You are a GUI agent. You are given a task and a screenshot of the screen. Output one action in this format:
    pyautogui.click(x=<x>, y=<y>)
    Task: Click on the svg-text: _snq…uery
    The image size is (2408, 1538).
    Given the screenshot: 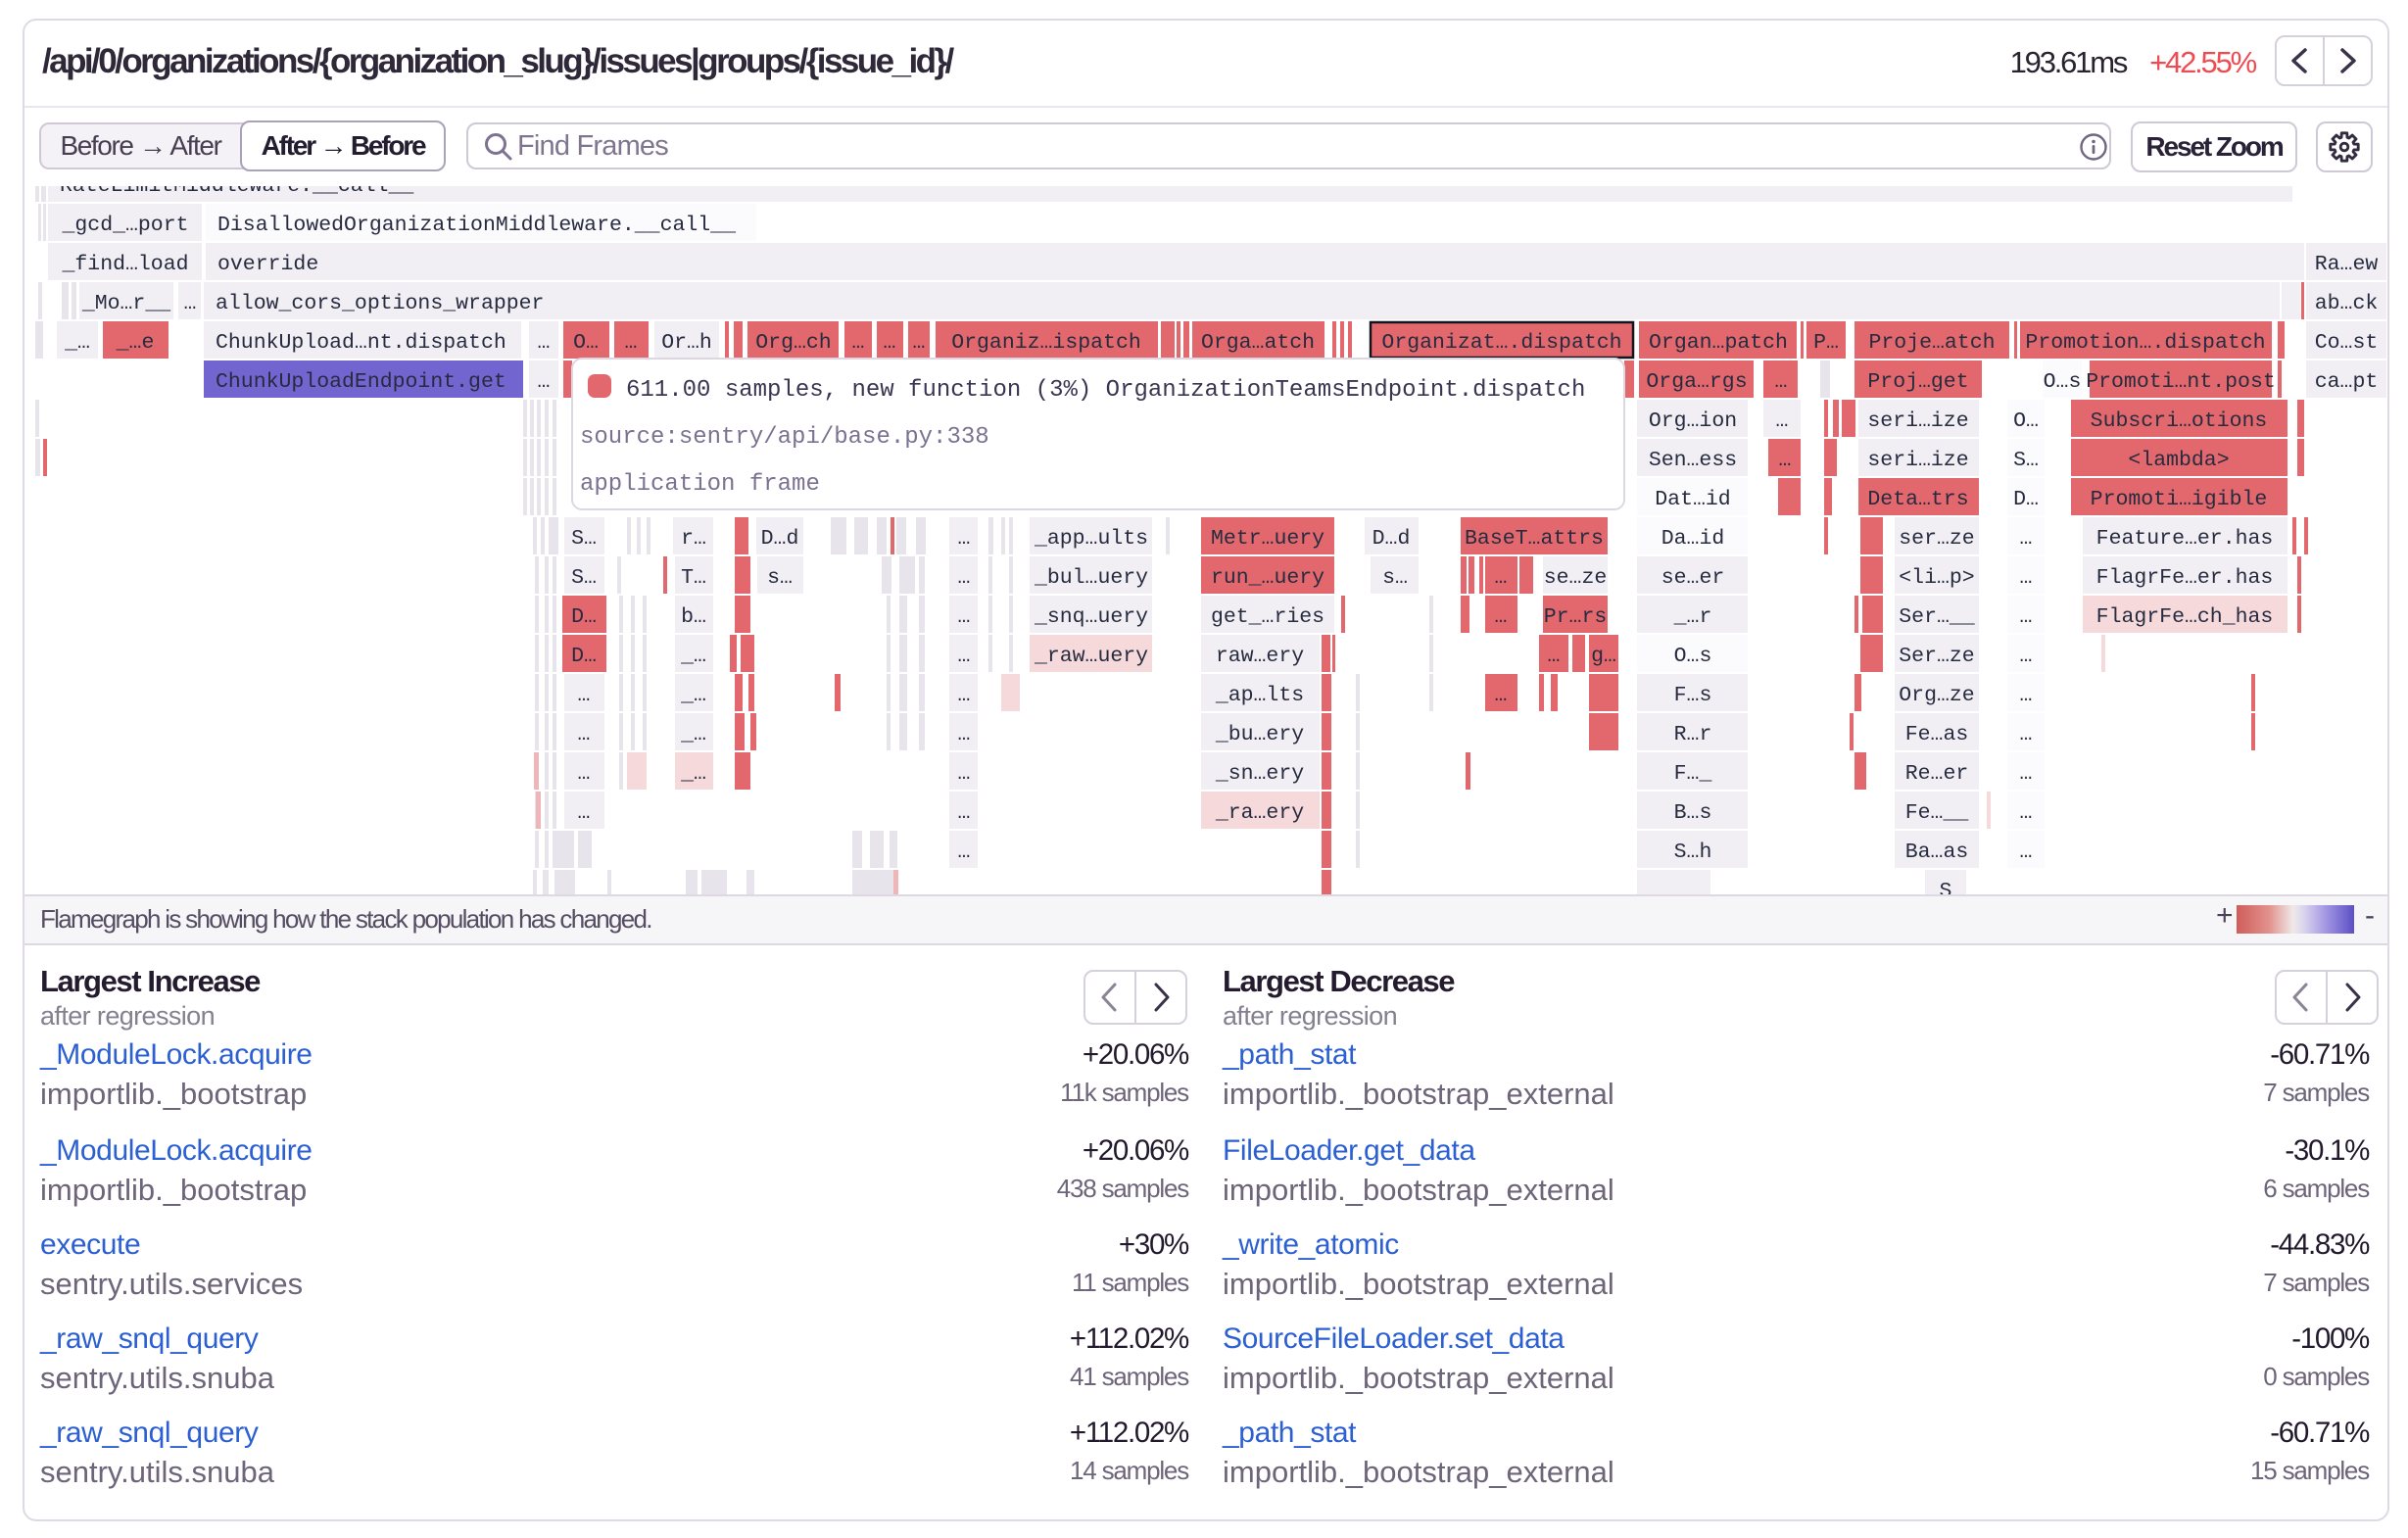 What is the action you would take?
    pyautogui.click(x=1091, y=617)
    